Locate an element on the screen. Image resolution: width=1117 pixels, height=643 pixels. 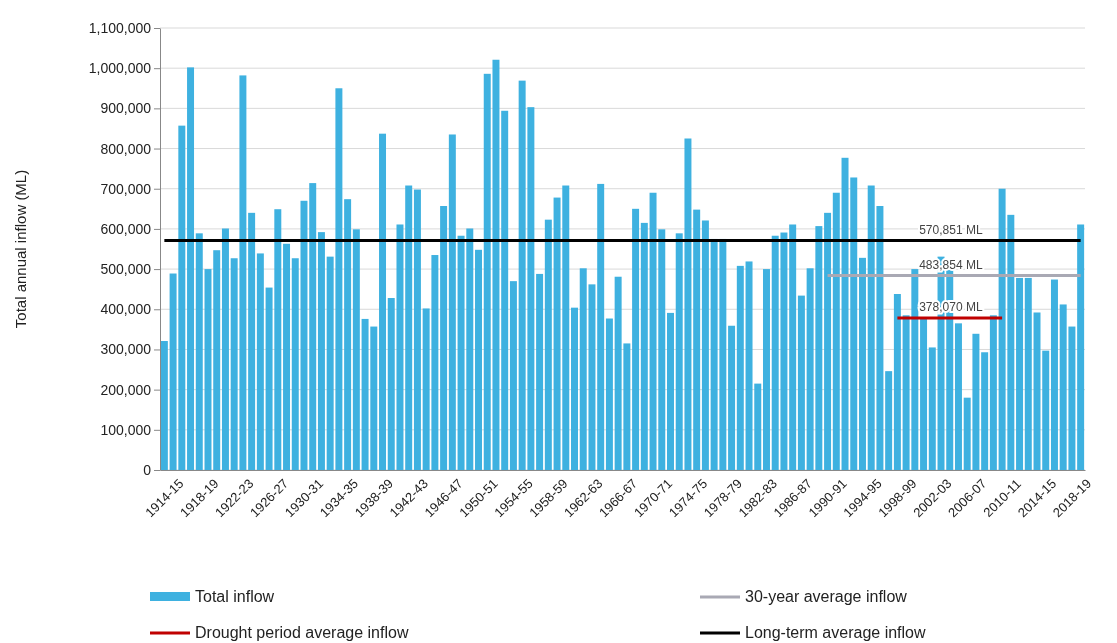
legend-label: Drought period average inflow is located at coordinates (302, 632).